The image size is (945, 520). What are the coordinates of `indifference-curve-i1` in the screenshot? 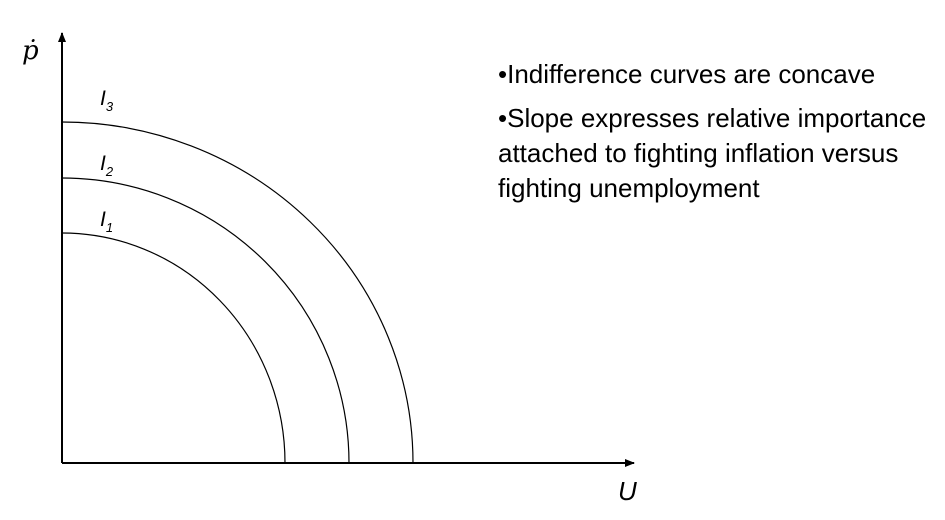 It's located at (173, 348).